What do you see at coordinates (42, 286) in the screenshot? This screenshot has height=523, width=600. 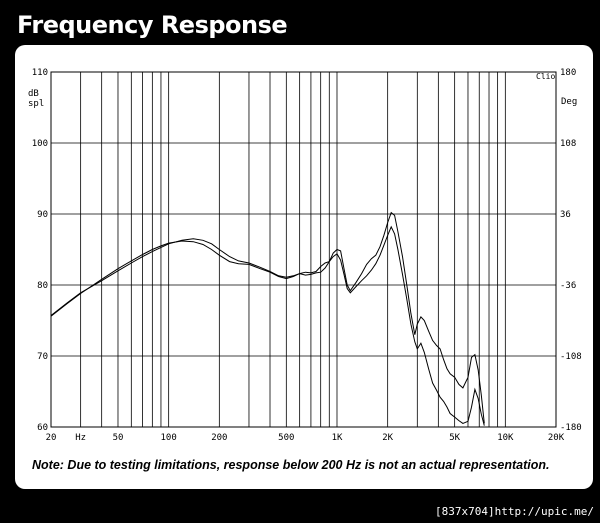 I see `y-tick-label-left: 80` at bounding box center [42, 286].